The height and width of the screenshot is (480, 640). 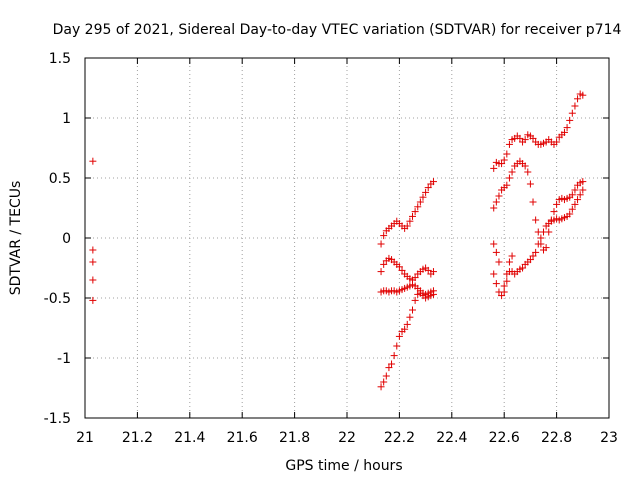 What do you see at coordinates (399, 438) in the screenshot?
I see `x-tick-label: 22.2` at bounding box center [399, 438].